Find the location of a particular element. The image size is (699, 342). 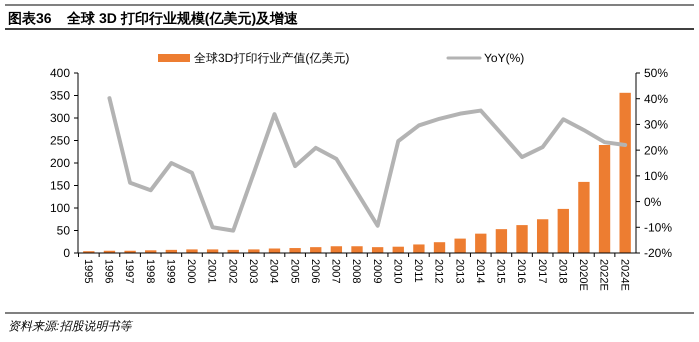

x-tick-label: 2011 is located at coordinates (418, 271).